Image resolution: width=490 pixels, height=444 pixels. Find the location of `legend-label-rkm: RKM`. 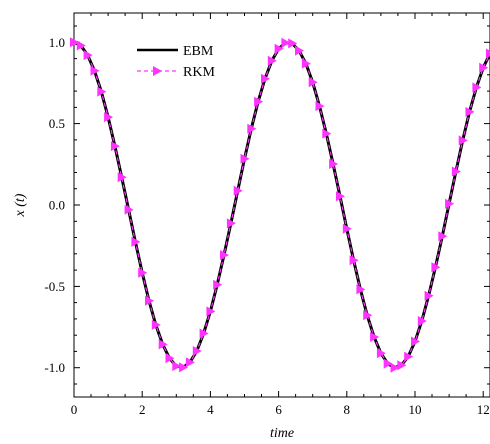

legend-label-rkm: RKM is located at coordinates (199, 72).